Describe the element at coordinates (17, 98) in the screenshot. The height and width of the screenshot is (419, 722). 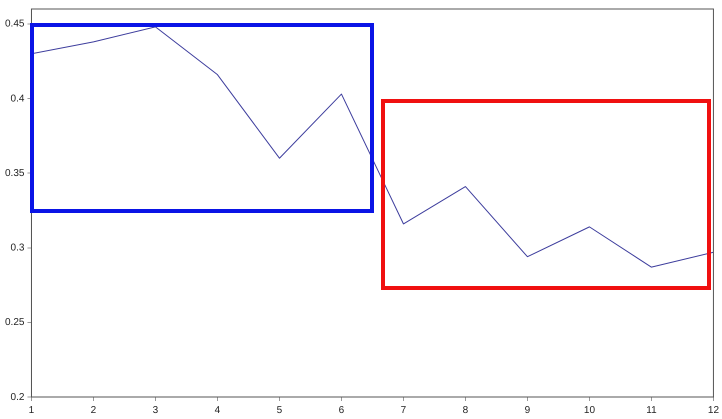
I see `y-tick-label: 0.4` at that location.